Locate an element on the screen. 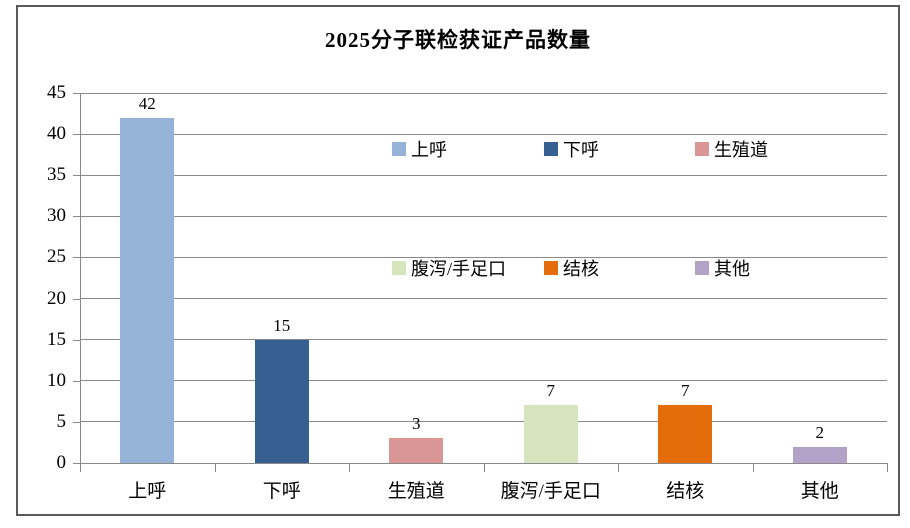  legend-item-上呼: 上呼 is located at coordinates (419, 150).